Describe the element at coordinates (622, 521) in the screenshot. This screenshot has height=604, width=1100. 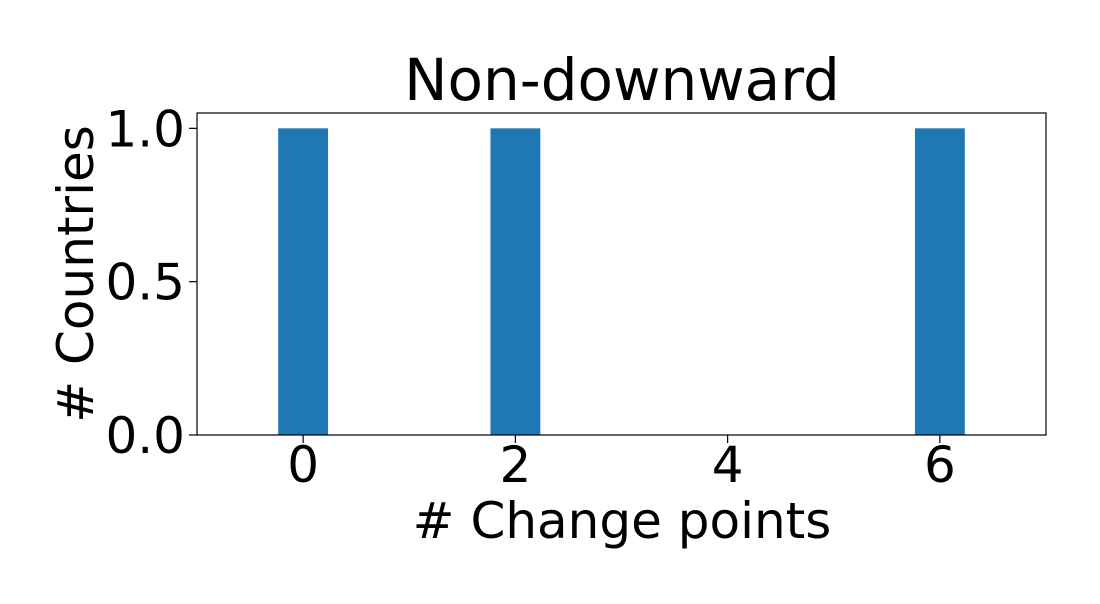
I see `x-axis-label: # Change points` at that location.